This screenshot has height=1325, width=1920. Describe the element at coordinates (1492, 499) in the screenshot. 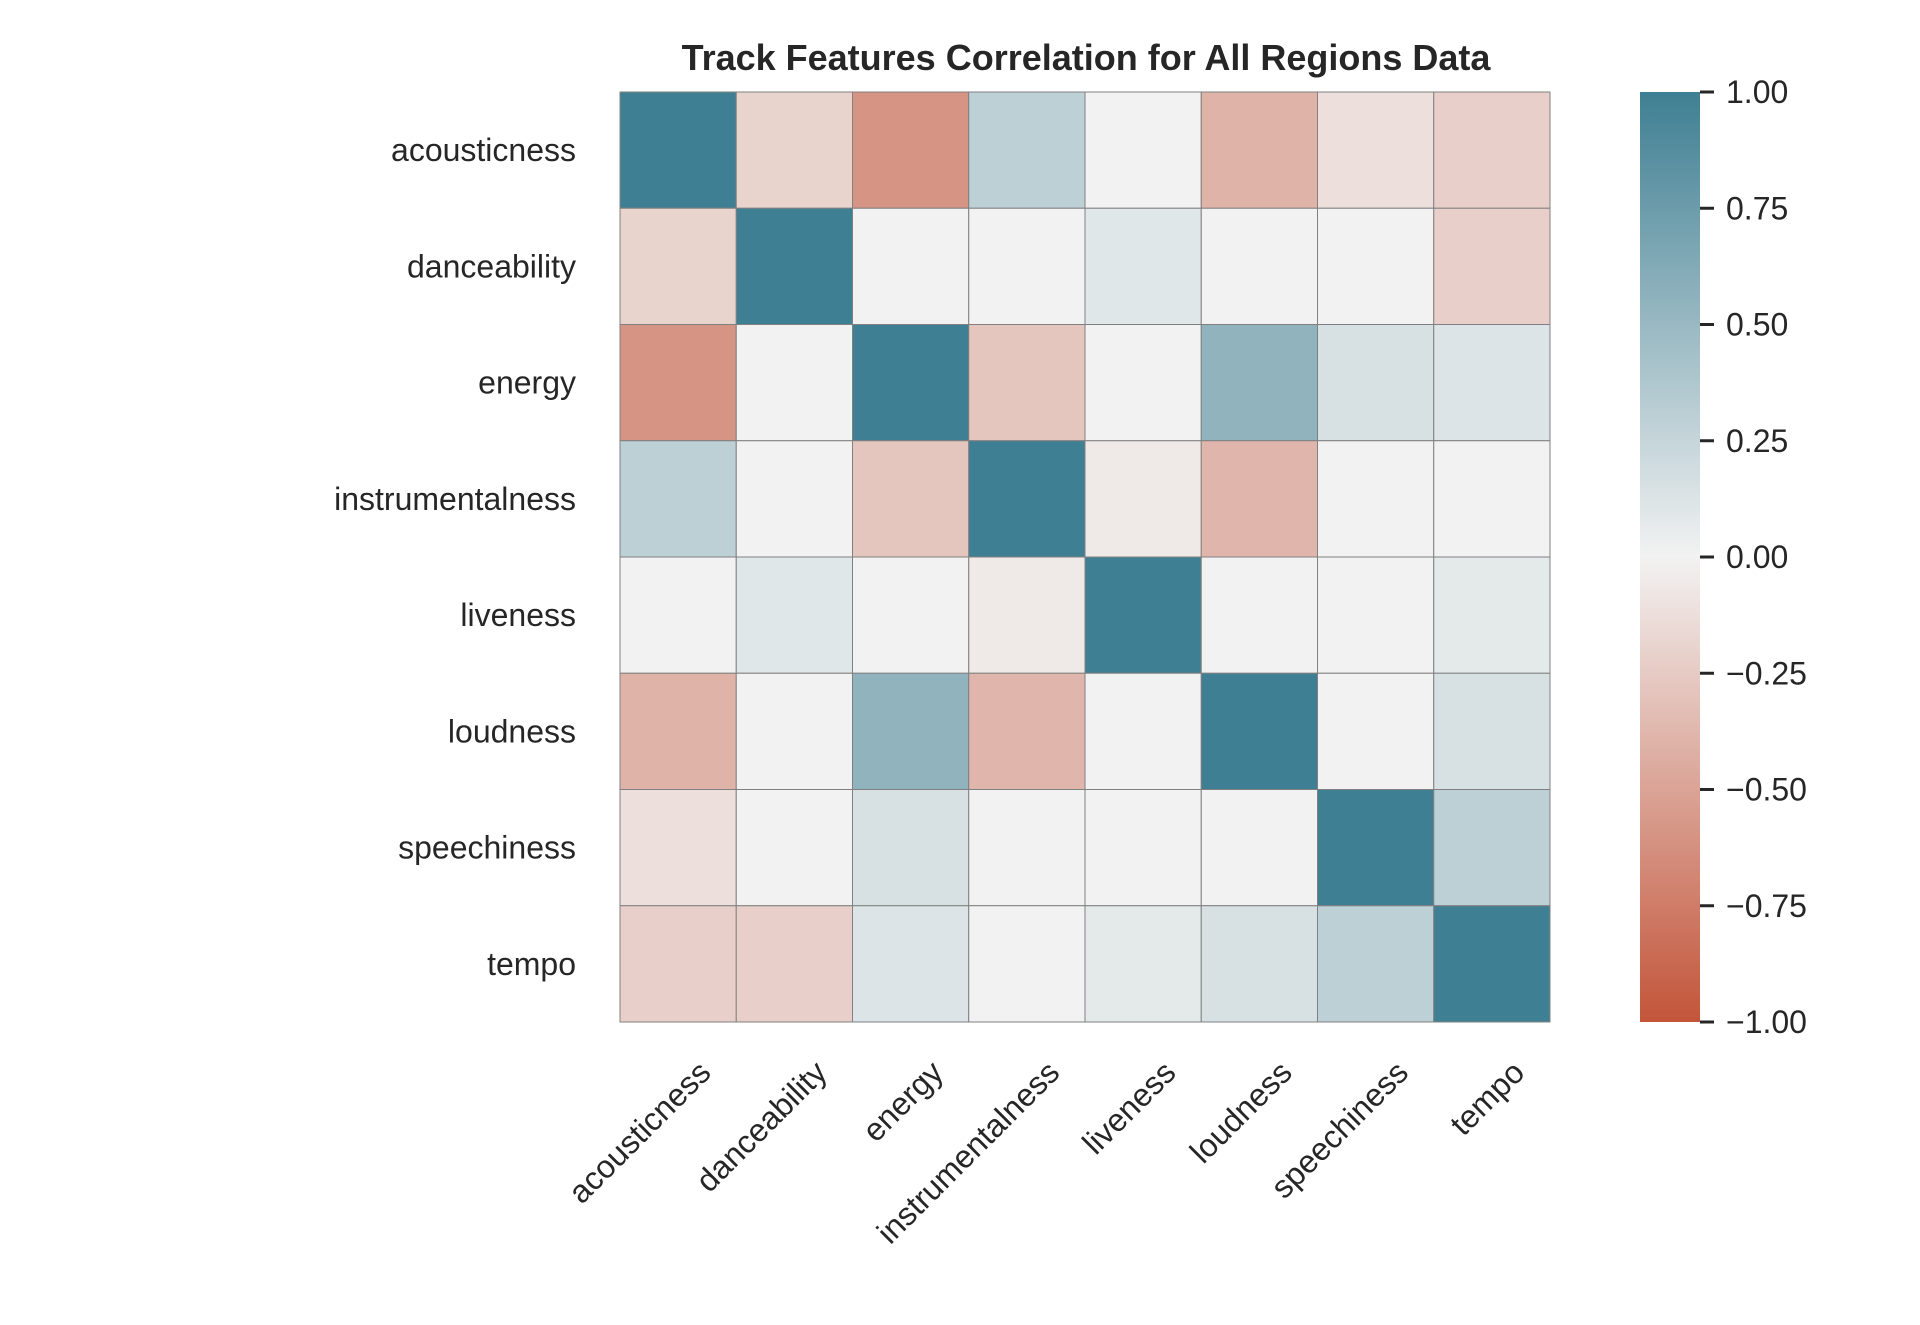

I see `heatmap-cell-instrumentalness-tempo` at that location.